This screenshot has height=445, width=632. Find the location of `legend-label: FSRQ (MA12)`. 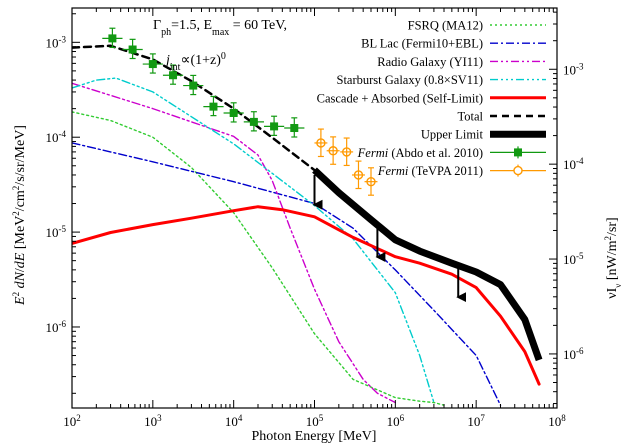

legend-label: FSRQ (MA12) is located at coordinates (445, 26).